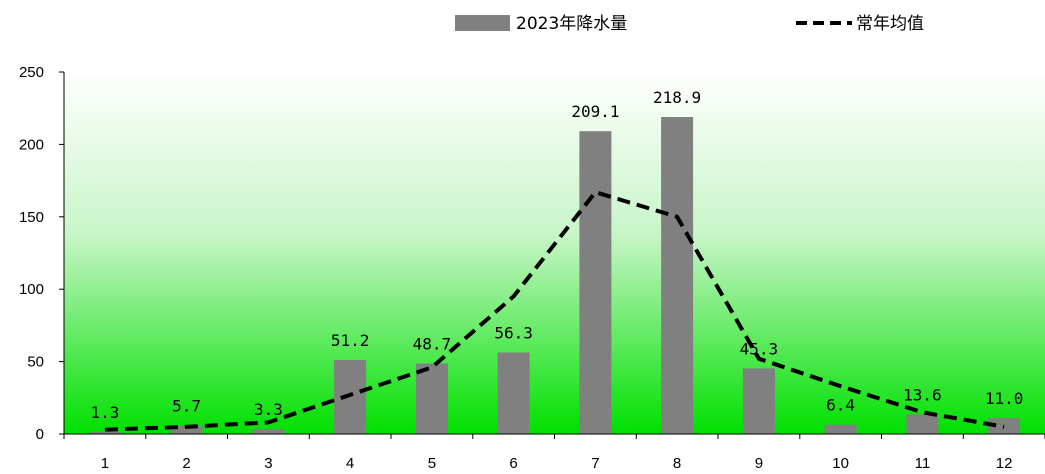  I want to click on data-label-3: 3.3, so click(268, 409).